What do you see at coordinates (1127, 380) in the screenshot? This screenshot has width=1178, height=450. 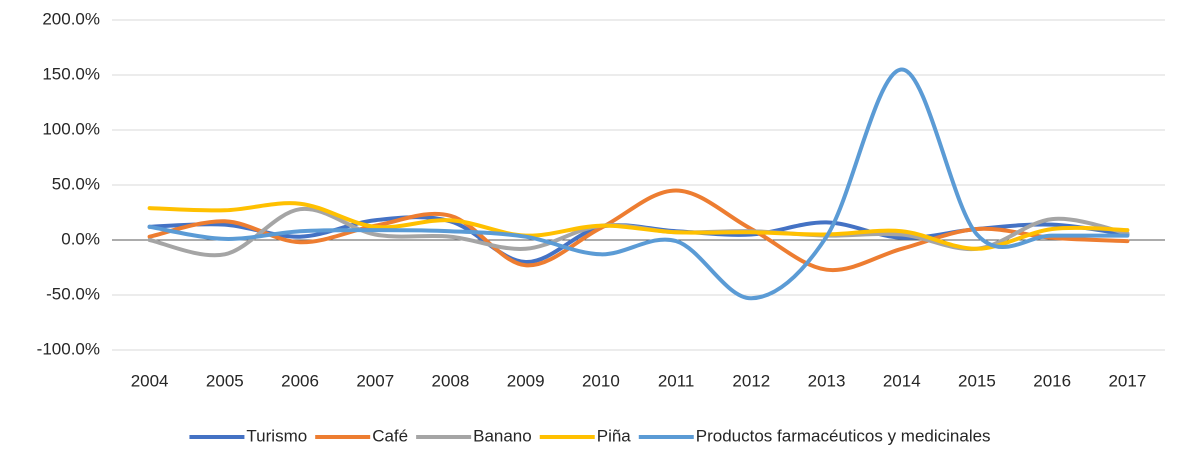 I see `x-tick-label: 2017` at bounding box center [1127, 380].